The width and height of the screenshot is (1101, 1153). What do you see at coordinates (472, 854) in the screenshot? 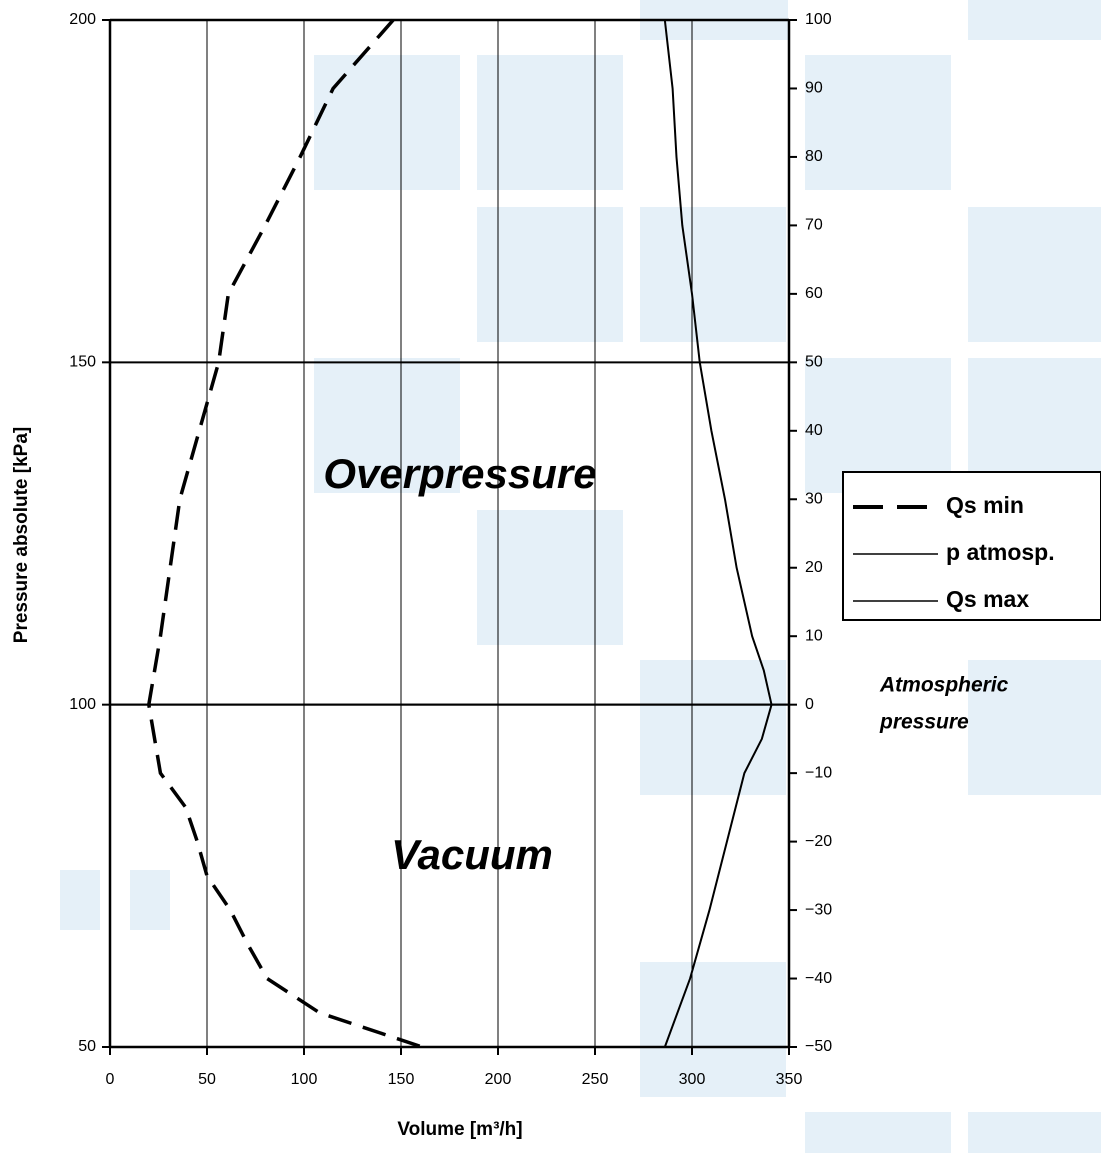
I see `annotation: Vacuum` at bounding box center [472, 854].